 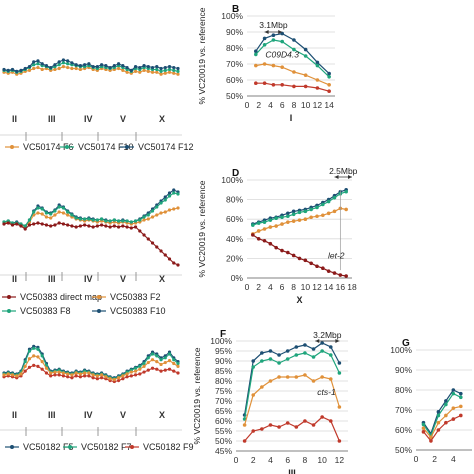 What do you see at coordinates (292, 471) in the screenshot?
I see `x-axis-label: III` at bounding box center [292, 471].